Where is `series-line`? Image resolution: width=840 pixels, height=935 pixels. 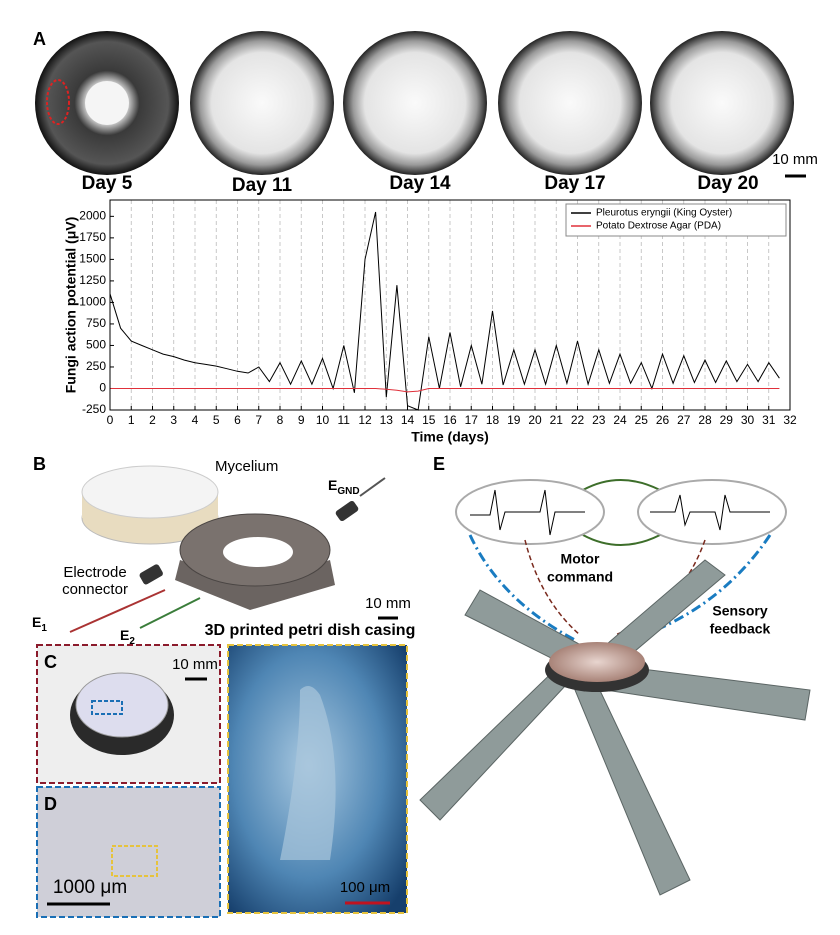
series-line is located at coordinates (445, 390).